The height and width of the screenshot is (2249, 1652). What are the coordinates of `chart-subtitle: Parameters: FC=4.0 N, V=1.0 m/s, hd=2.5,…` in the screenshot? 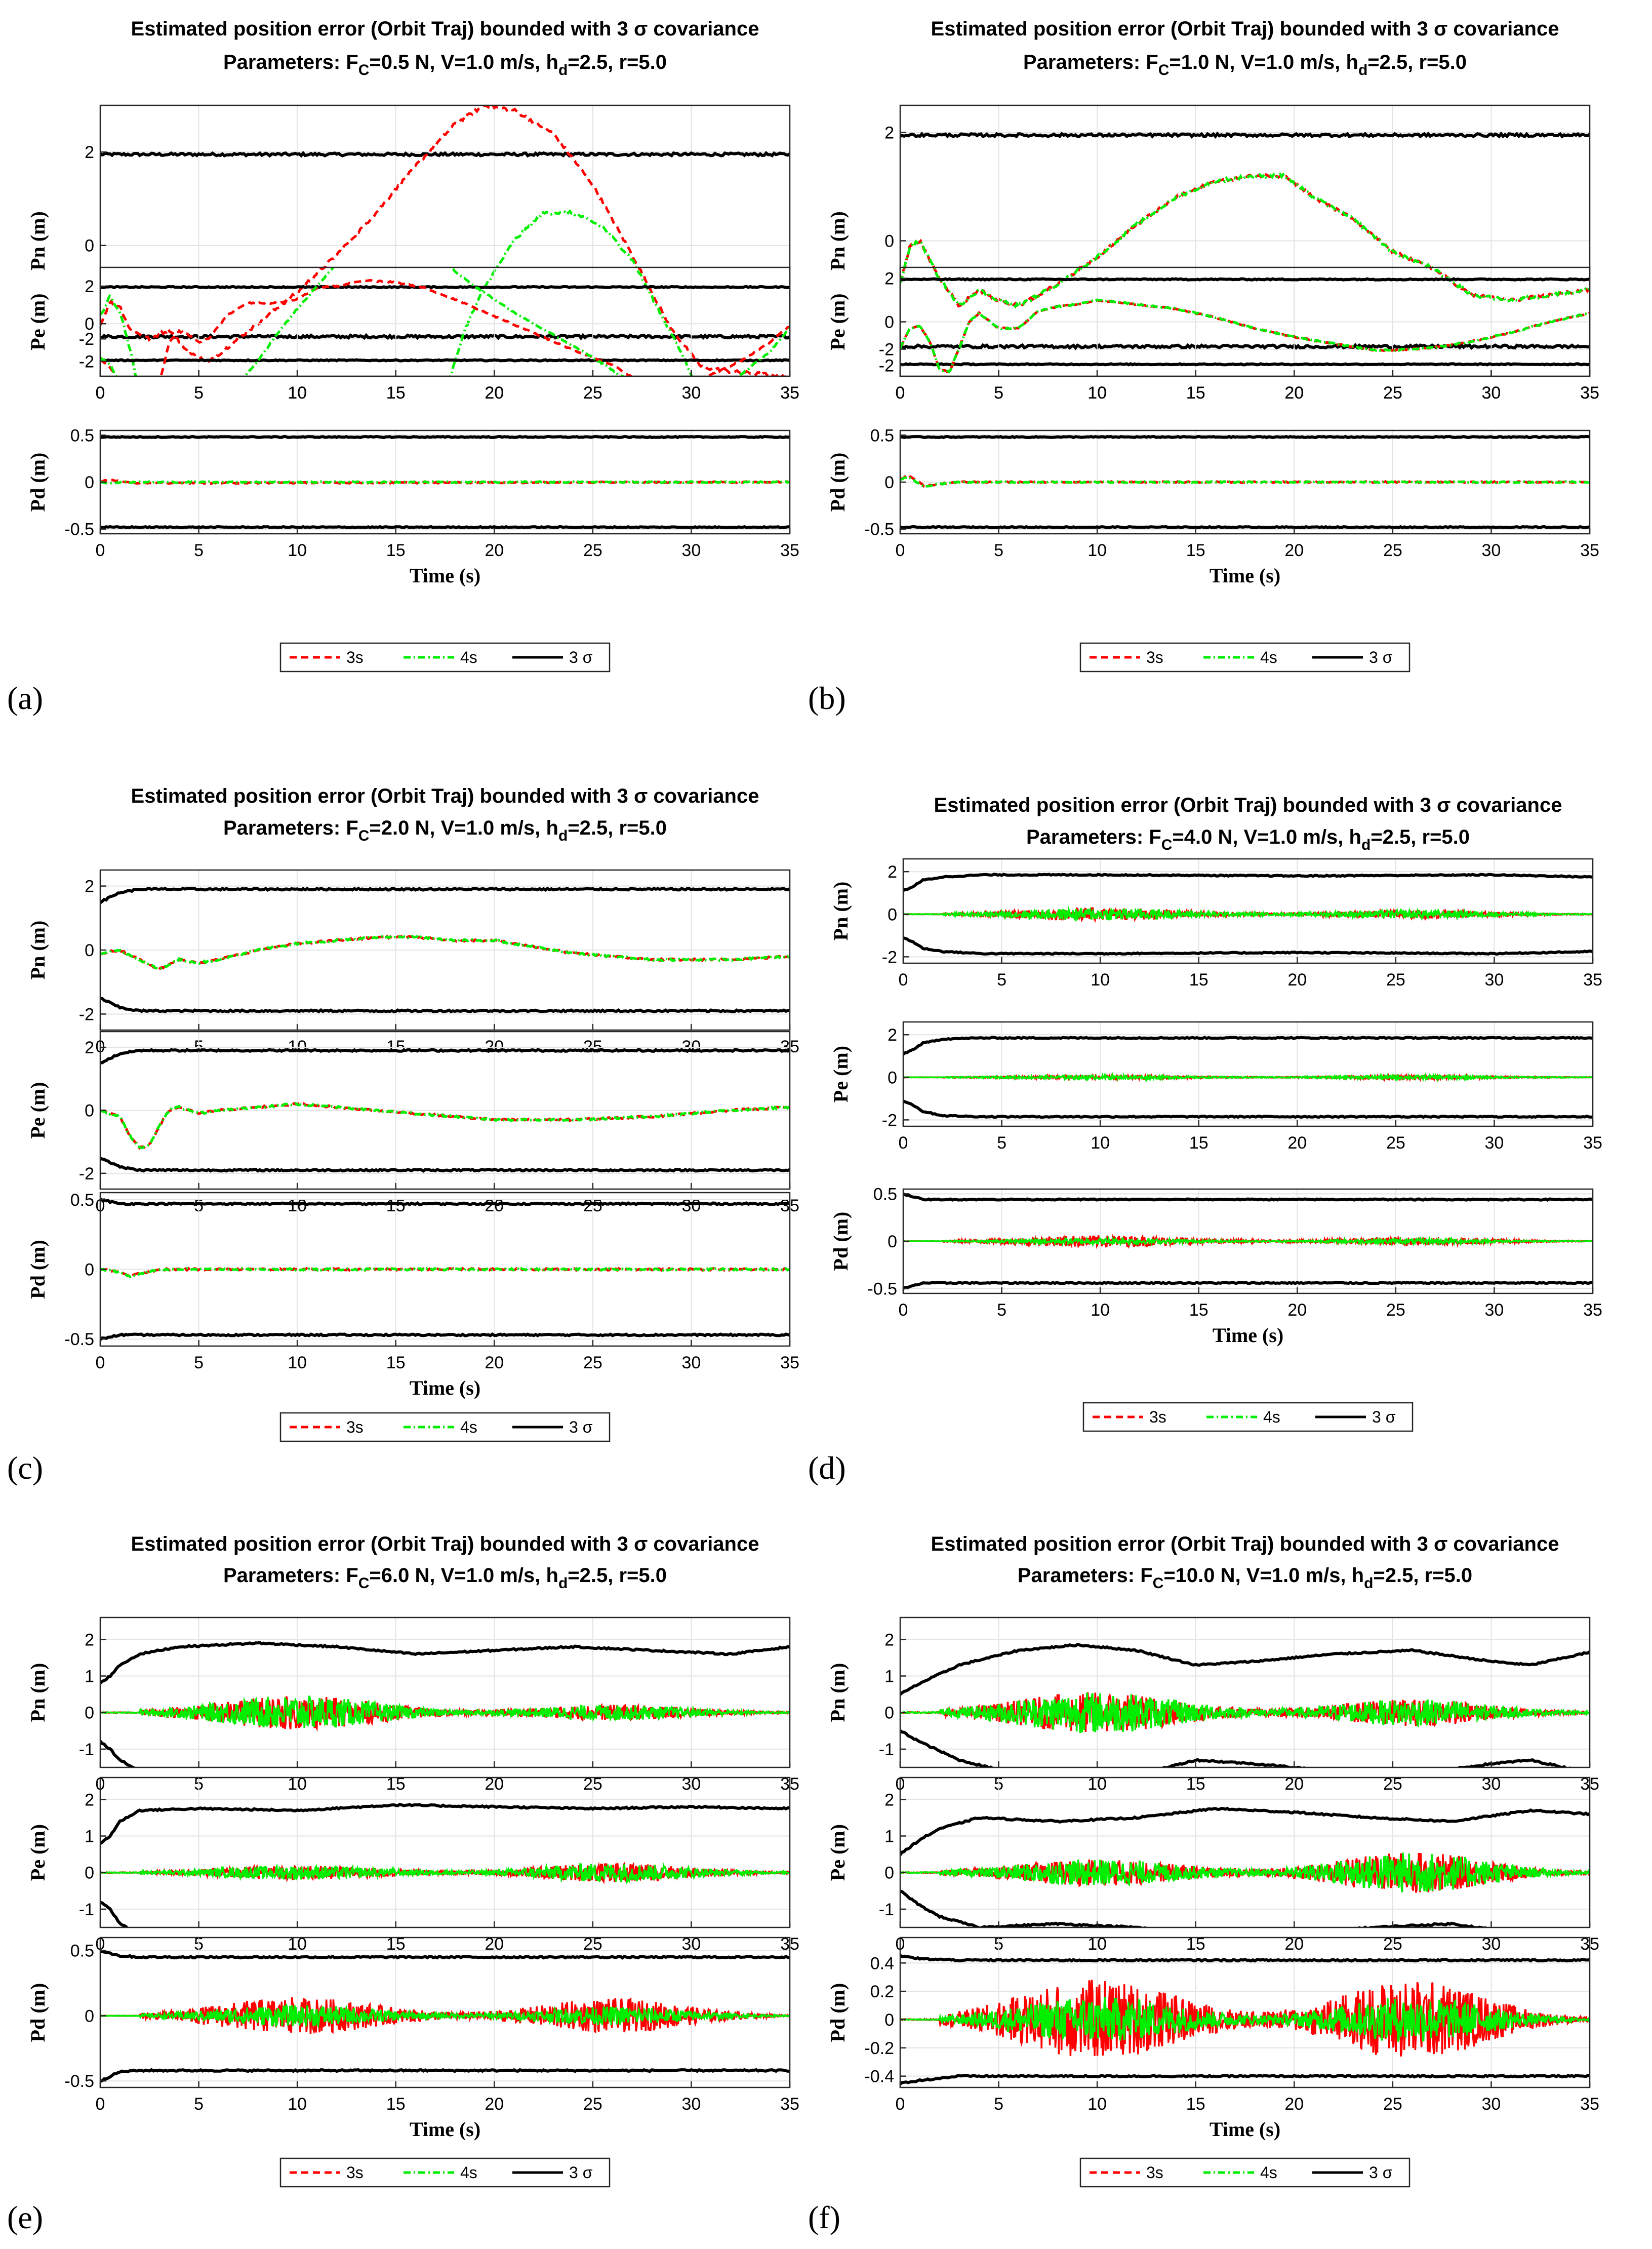 It's located at (1248, 840).